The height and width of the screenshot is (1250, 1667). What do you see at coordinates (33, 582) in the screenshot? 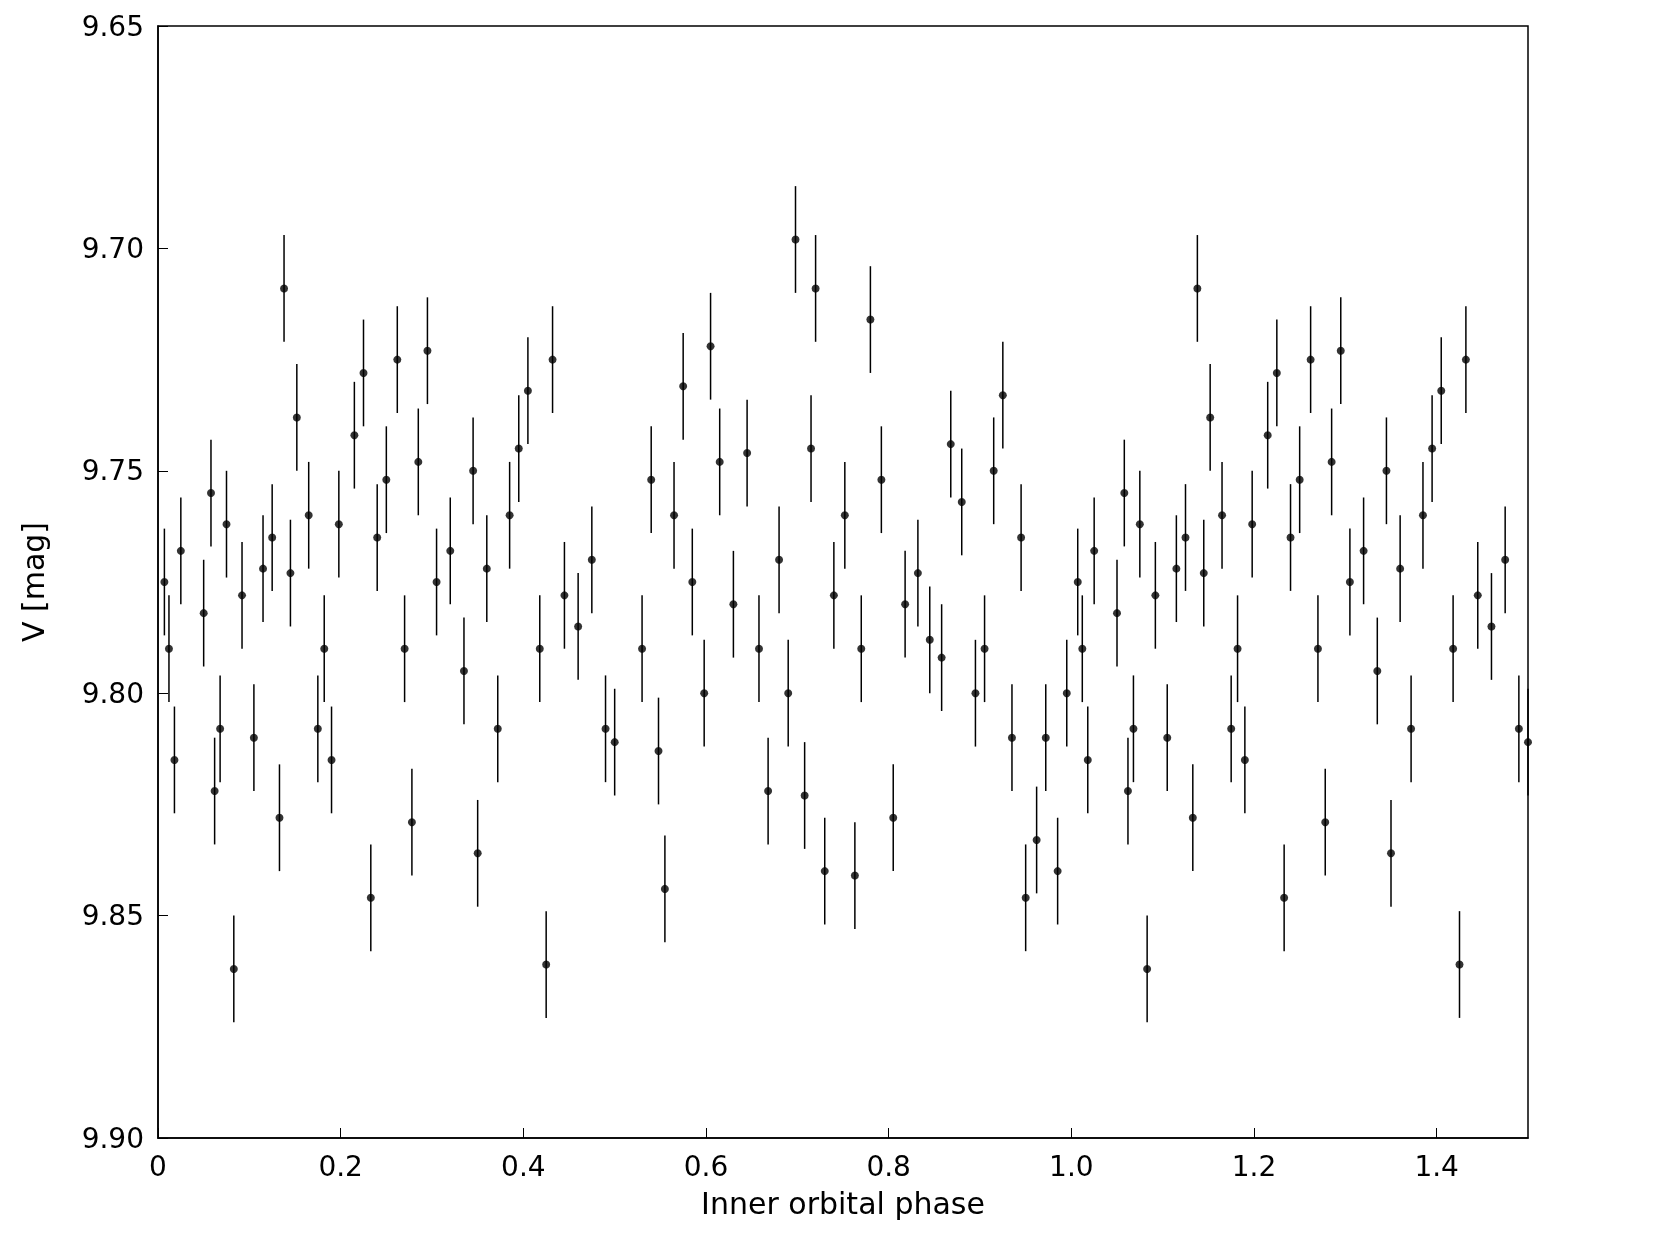
I see `y-axis-title: V [mag]` at bounding box center [33, 582].